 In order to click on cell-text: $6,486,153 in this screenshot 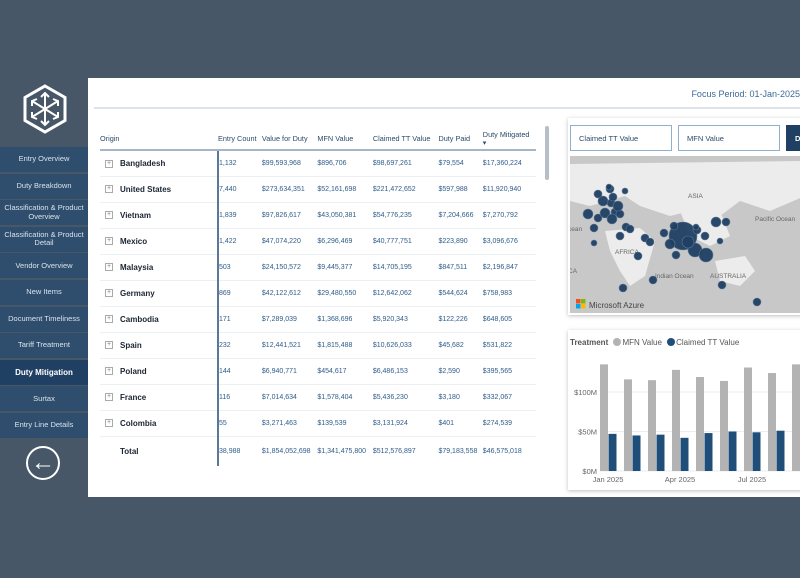, I will do `click(390, 371)`.